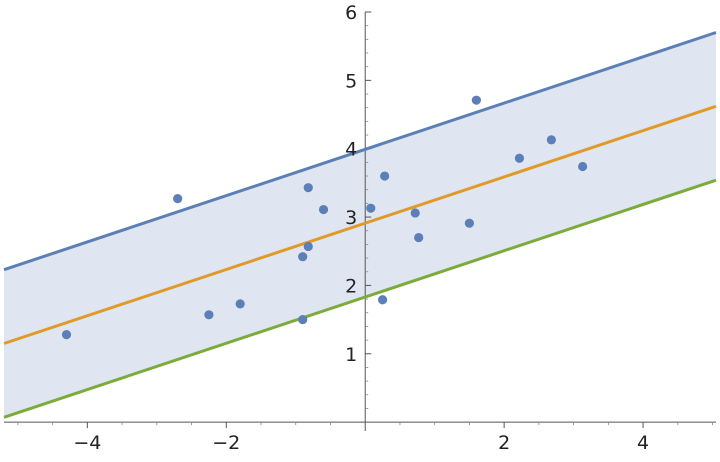 This screenshot has height=462, width=720. Describe the element at coordinates (351, 150) in the screenshot. I see `y-tick-label: 4` at that location.